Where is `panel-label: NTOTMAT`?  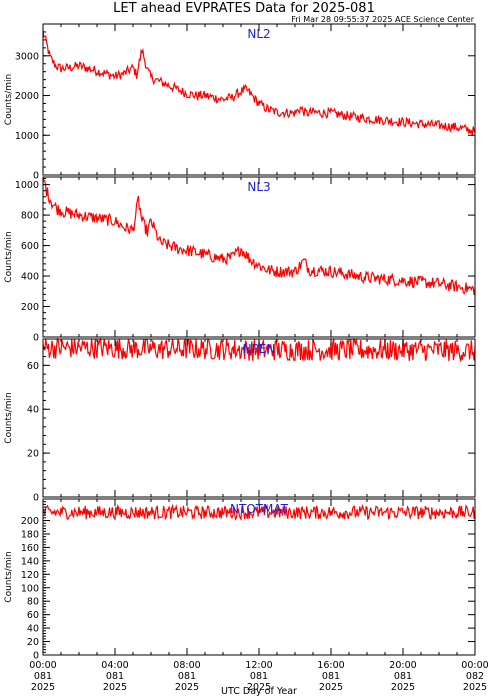
panel-label: NTOTMAT is located at coordinates (259, 509).